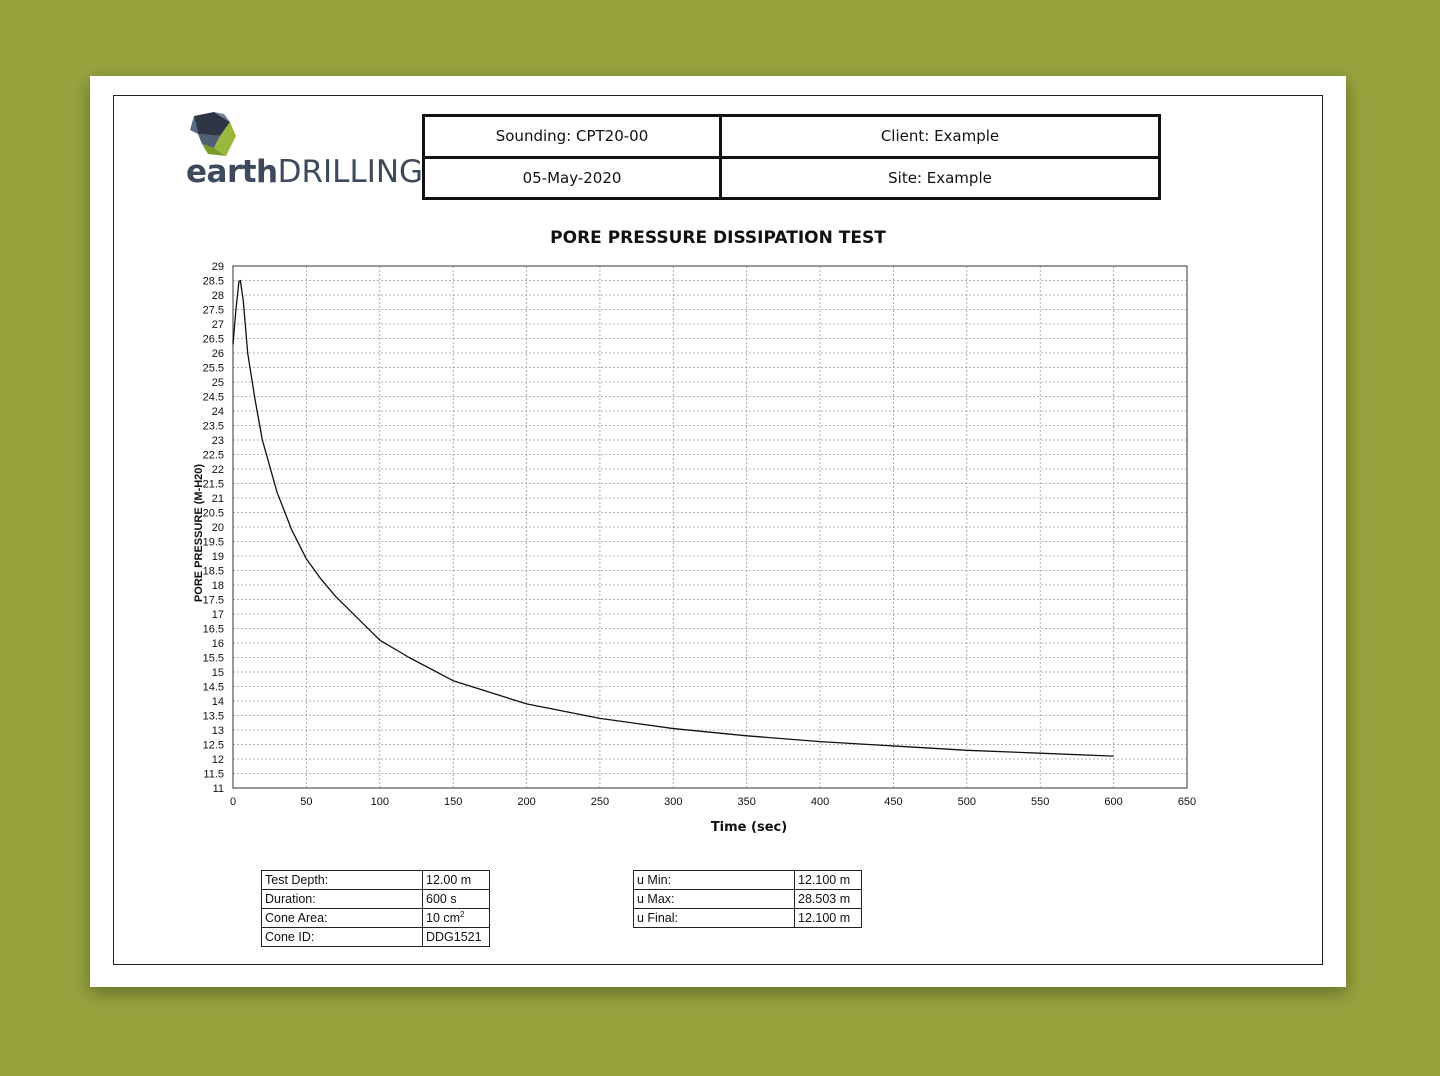 The image size is (1440, 1076). Describe the element at coordinates (456, 937) in the screenshot. I see `test-info-value: DDG1521` at that location.